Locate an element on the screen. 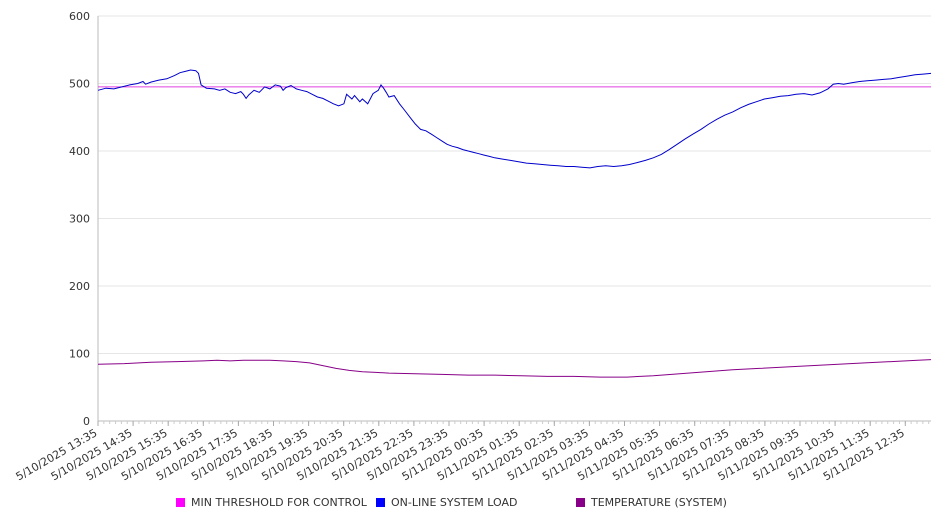  legend-item-min-threshold: MIN THRESHOLD FOR CONTROL is located at coordinates (271, 502).